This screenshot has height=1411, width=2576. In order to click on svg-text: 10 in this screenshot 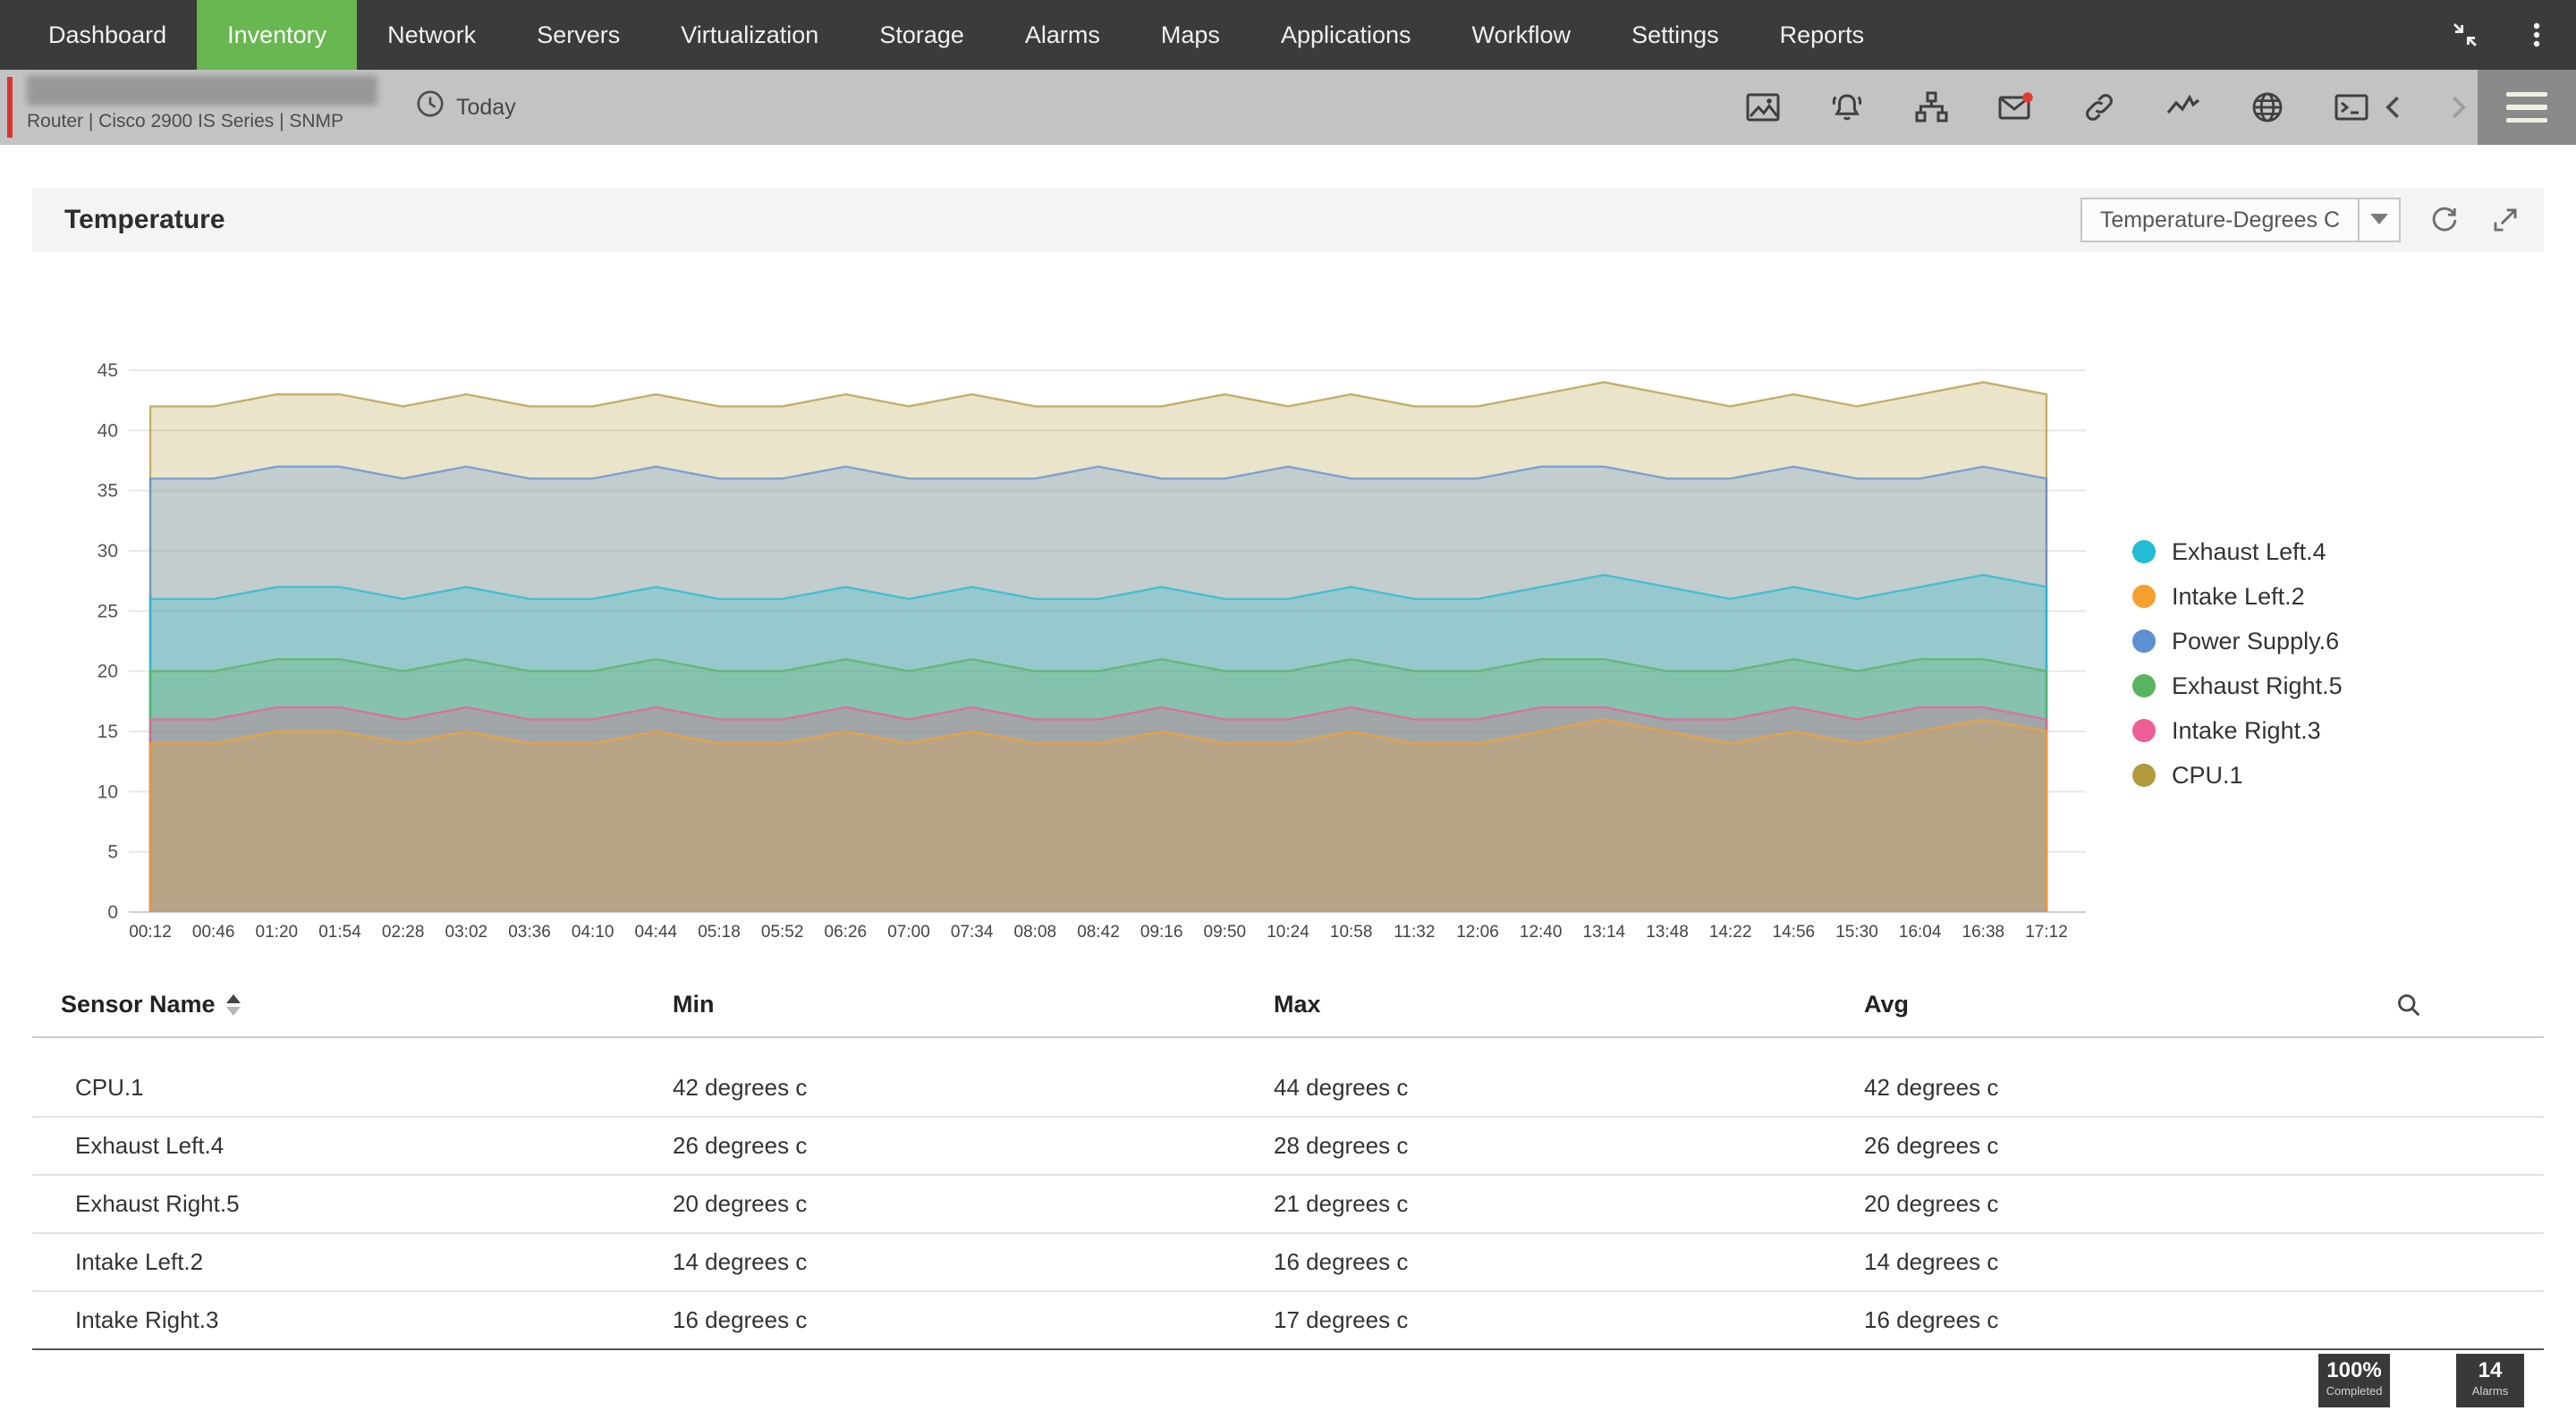, I will do `click(107, 792)`.